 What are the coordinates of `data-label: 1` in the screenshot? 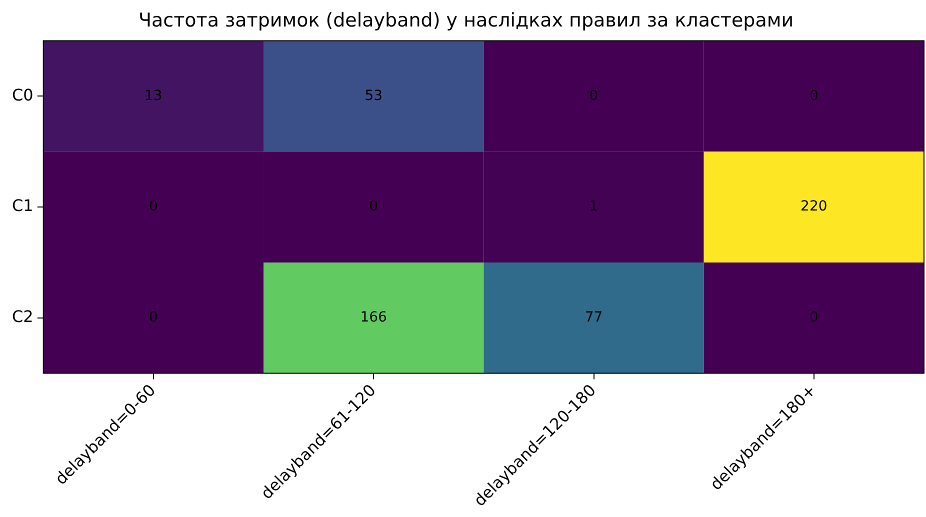 It's located at (593, 206).